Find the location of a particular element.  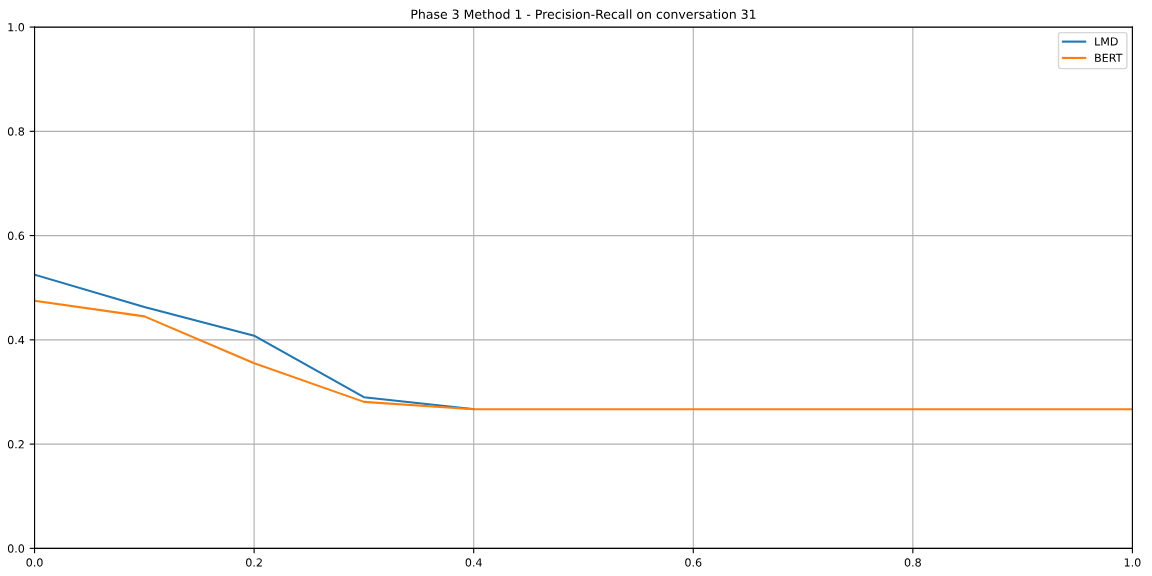

x-tick-label: 0.6 is located at coordinates (693, 562).